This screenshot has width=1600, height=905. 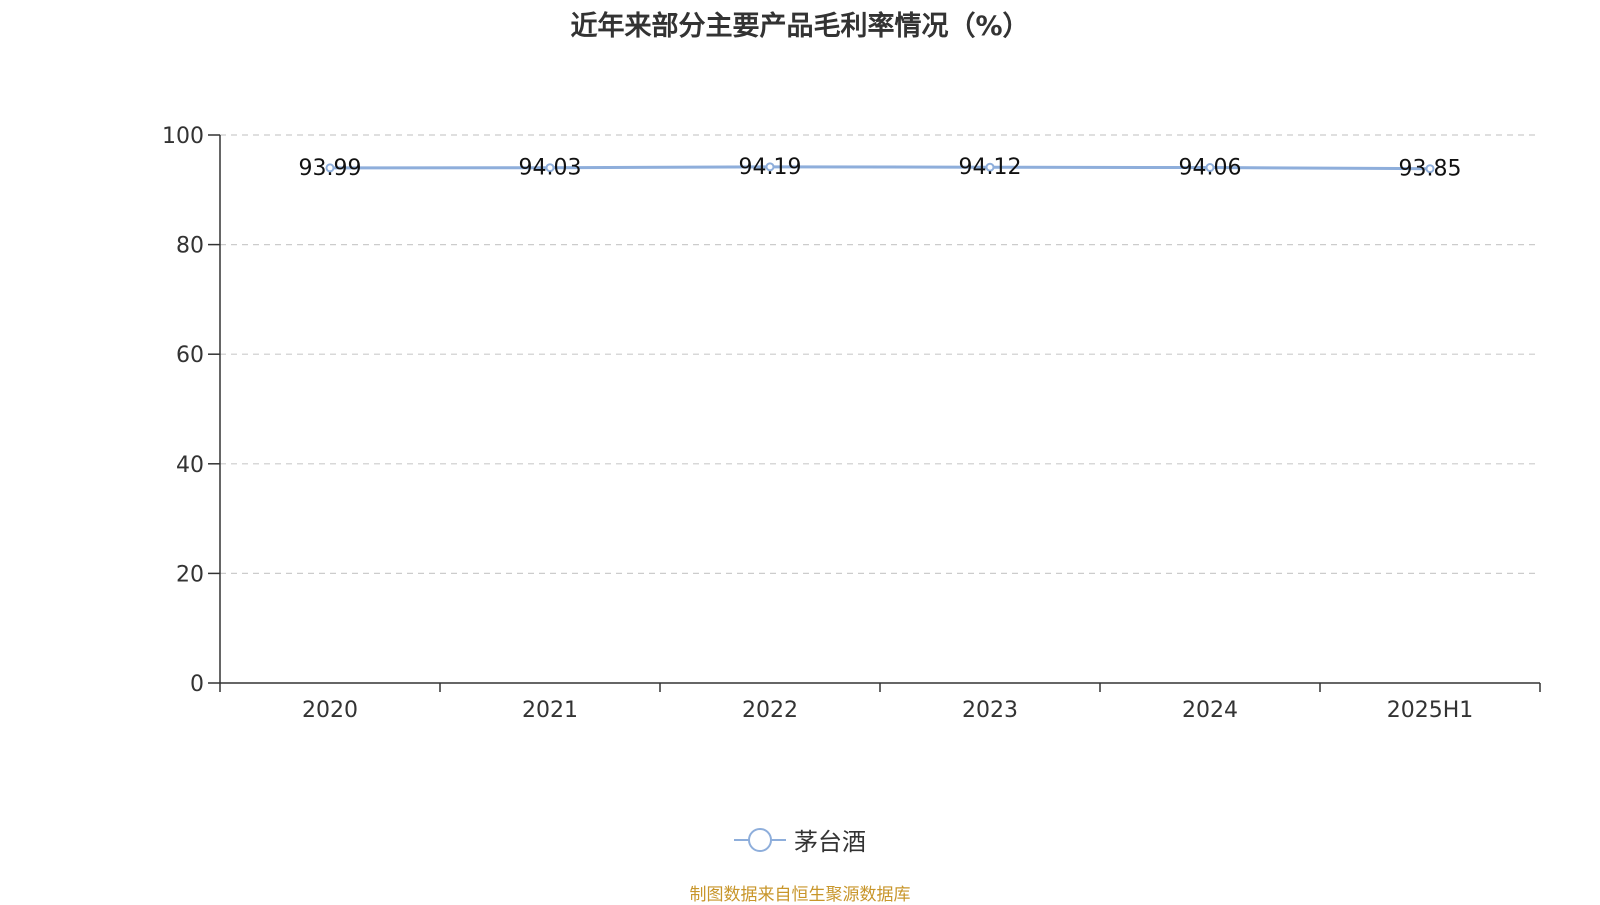 What do you see at coordinates (190, 574) in the screenshot?
I see `y-tick-label-20: 20` at bounding box center [190, 574].